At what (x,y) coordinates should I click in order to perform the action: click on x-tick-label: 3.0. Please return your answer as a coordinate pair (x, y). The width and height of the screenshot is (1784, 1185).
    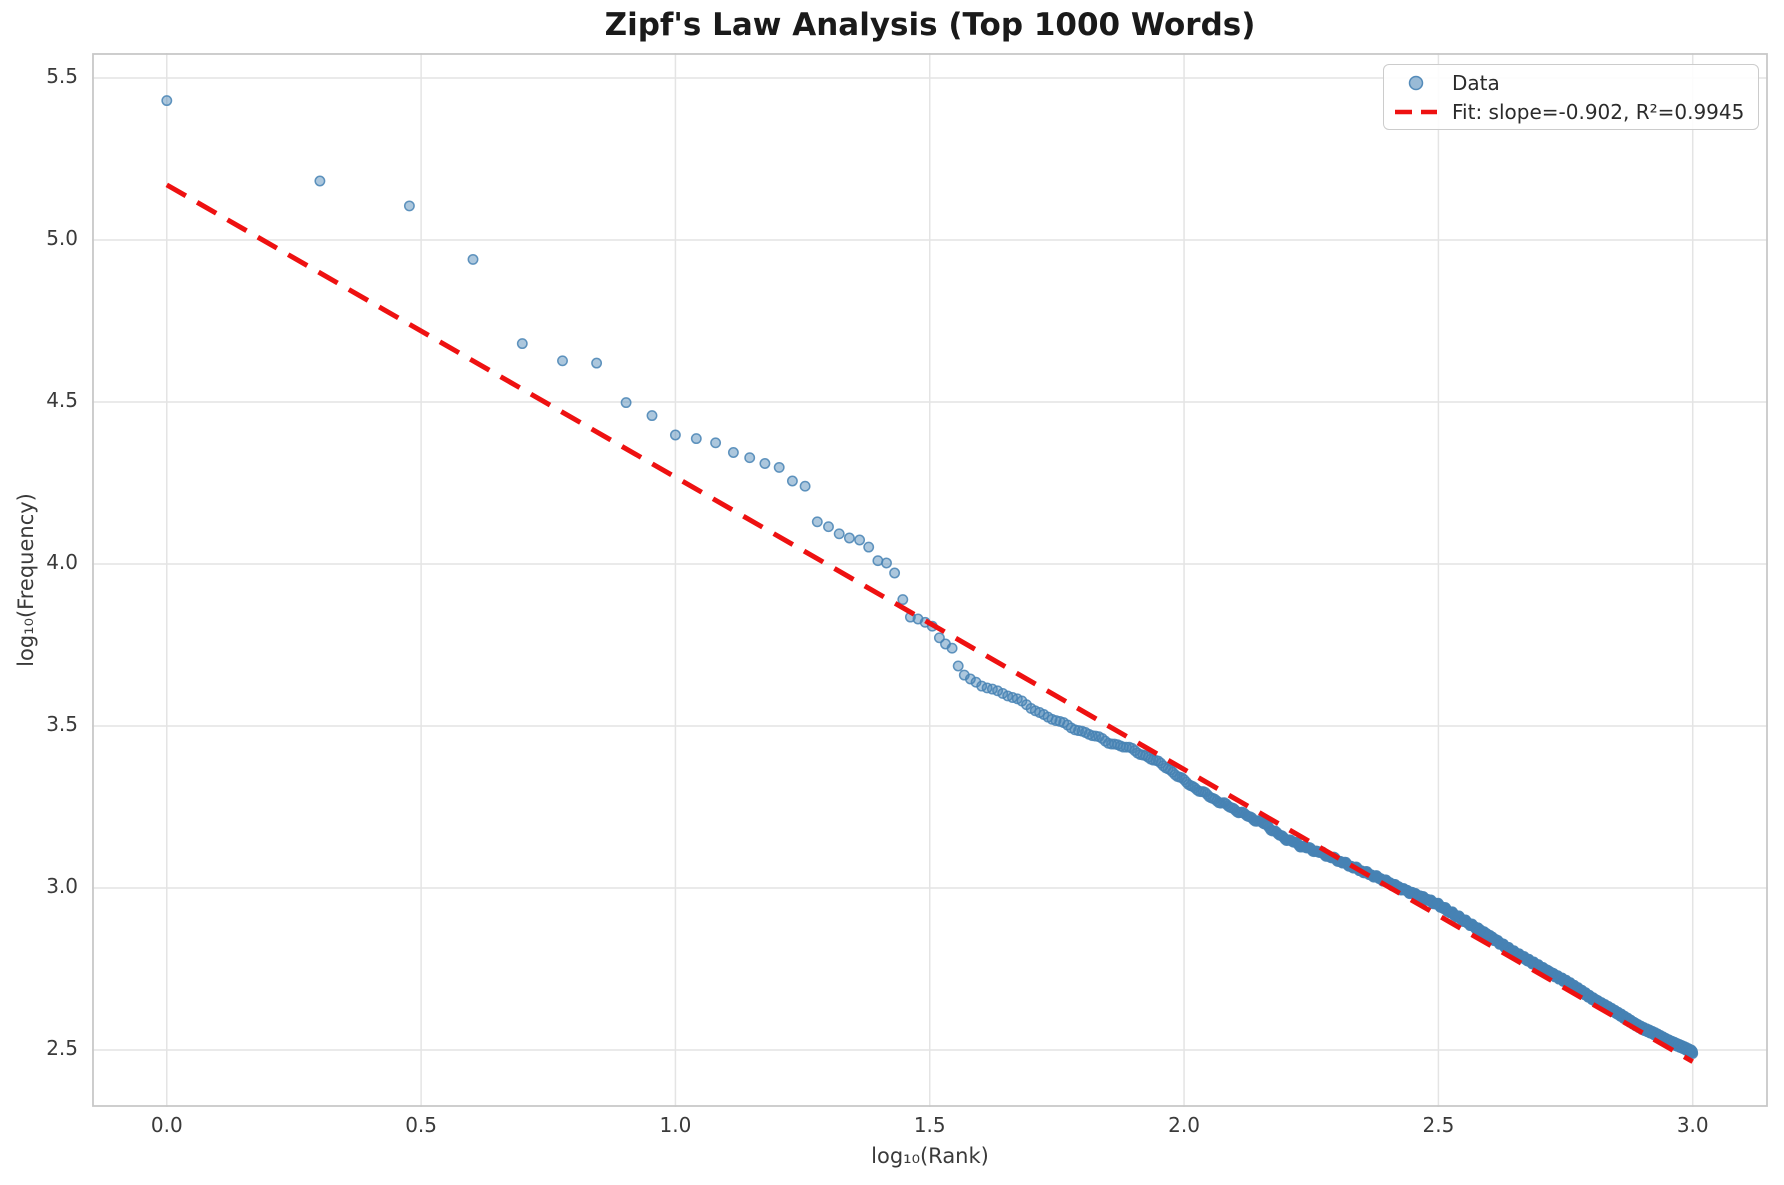
    Looking at the image, I should click on (1692, 1125).